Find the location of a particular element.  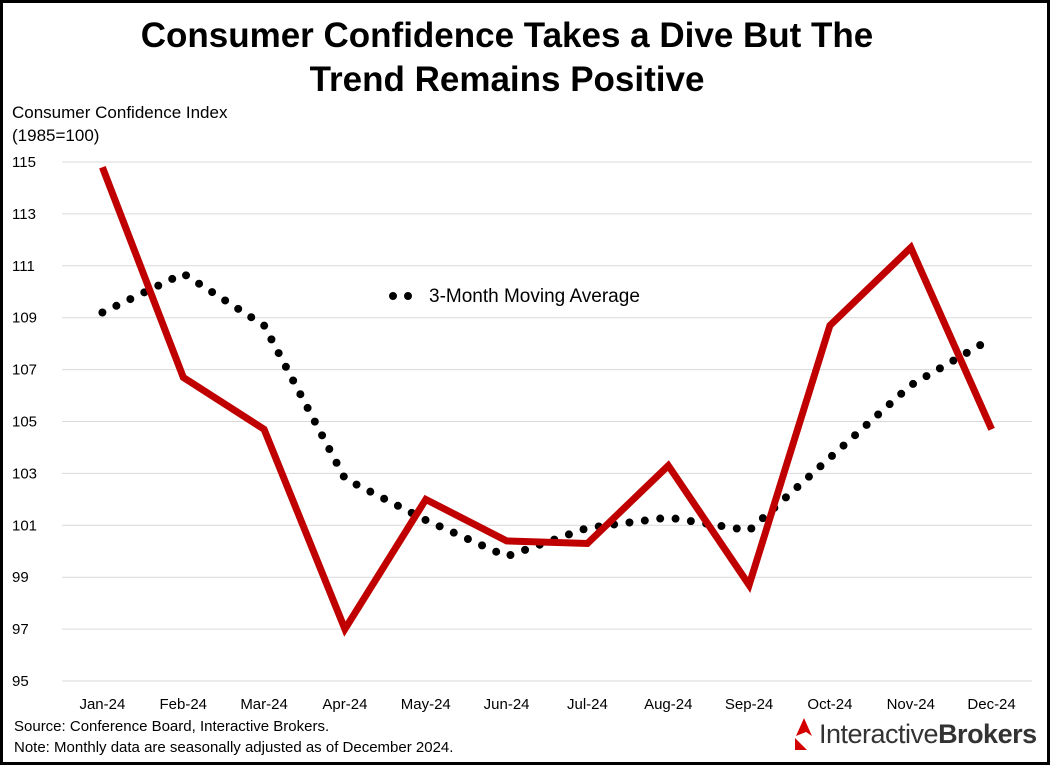

brand-logo: InteractiveBrokers is located at coordinates (915, 734).